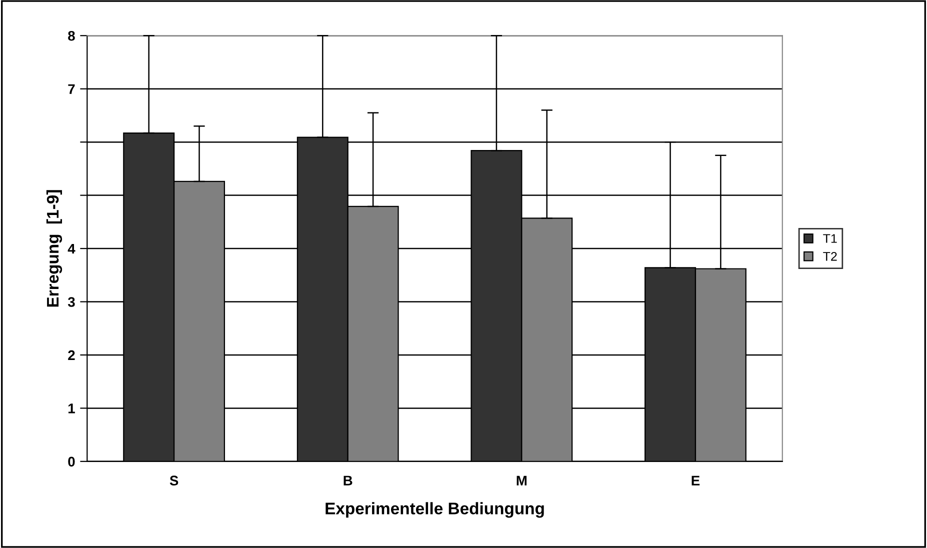 This screenshot has width=927, height=548. Describe the element at coordinates (348, 481) in the screenshot. I see `x-tick-label: B` at that location.